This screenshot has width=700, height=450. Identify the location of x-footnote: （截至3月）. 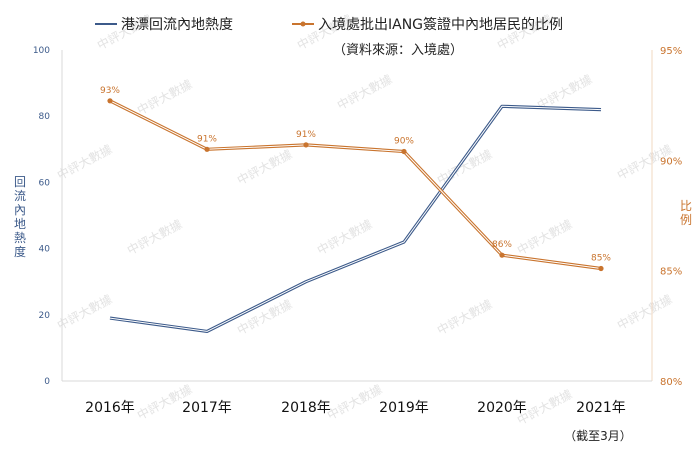
(598, 436).